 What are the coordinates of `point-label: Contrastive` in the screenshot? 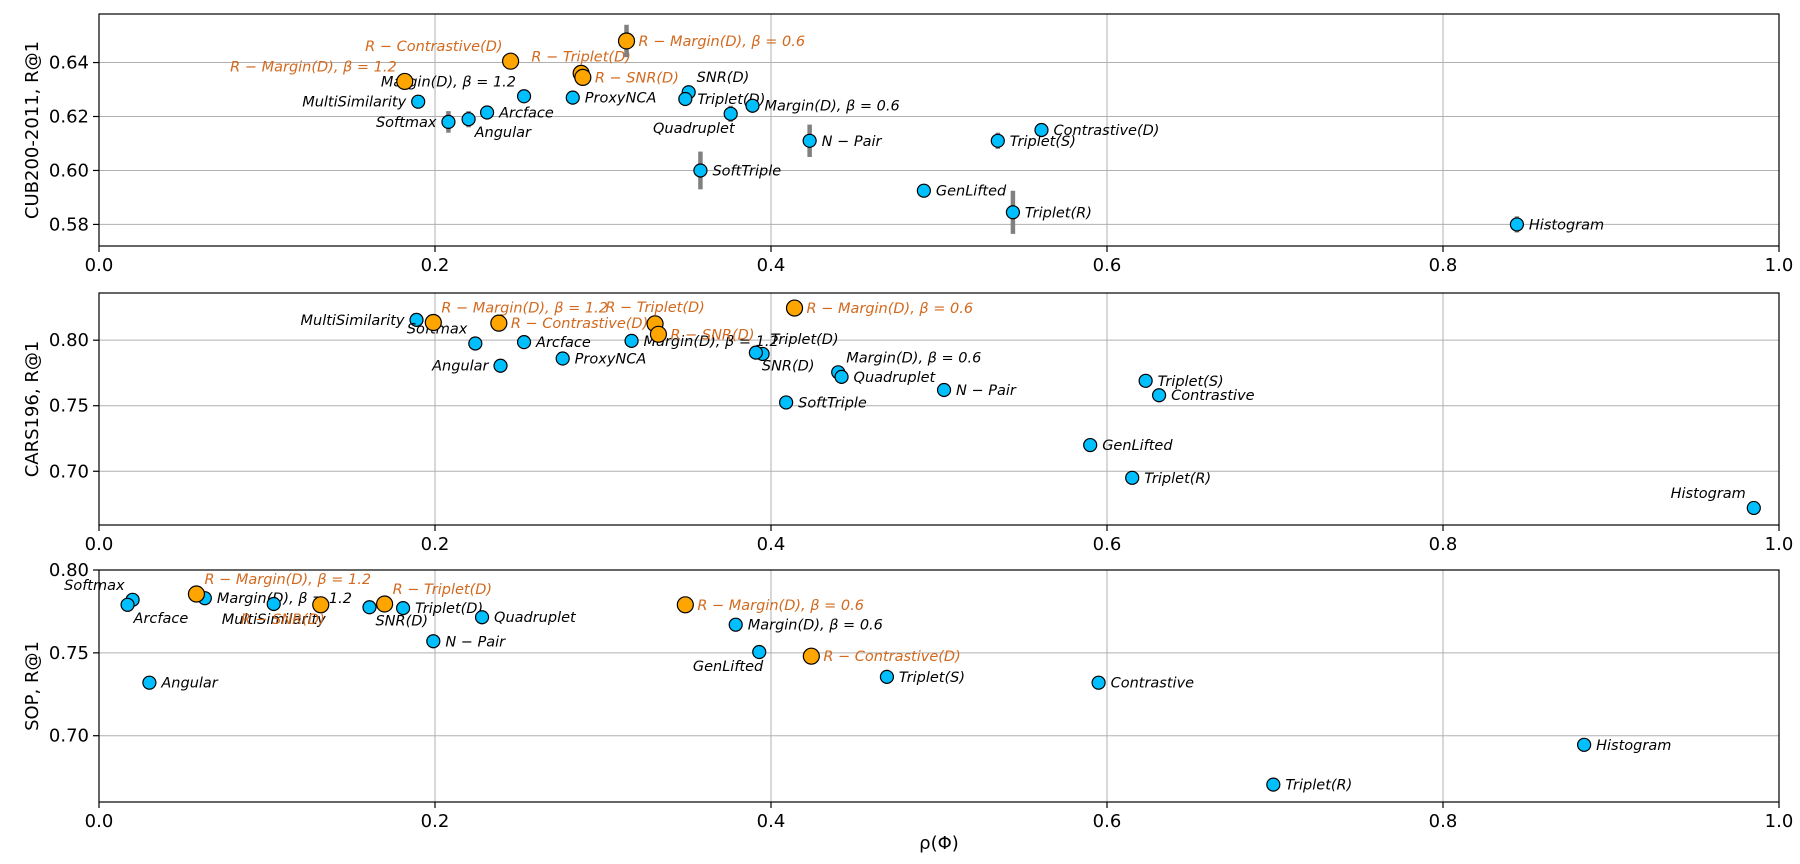 It's located at (1213, 396).